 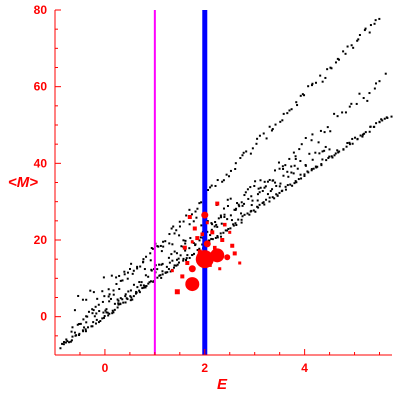 What do you see at coordinates (41, 10) in the screenshot?
I see `y-tick-label: 80` at bounding box center [41, 10].